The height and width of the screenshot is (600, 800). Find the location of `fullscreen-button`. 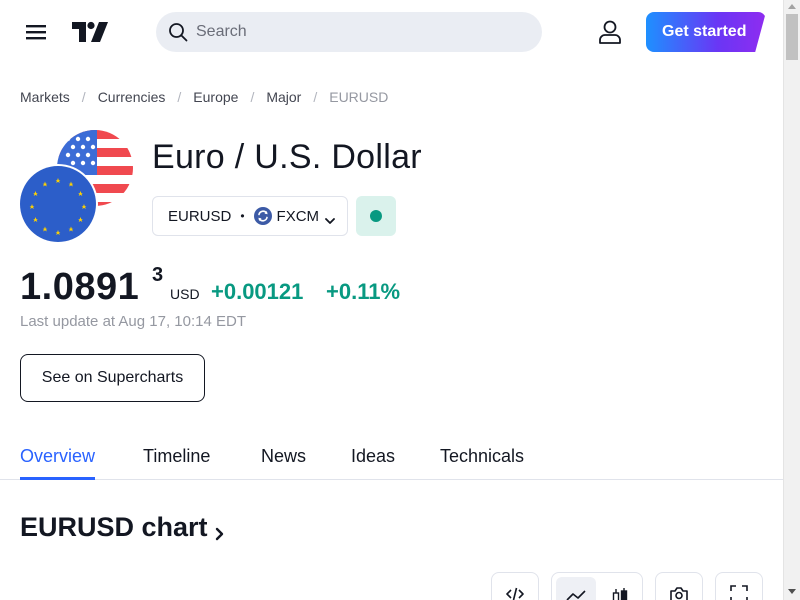

fullscreen-button is located at coordinates (739, 586).